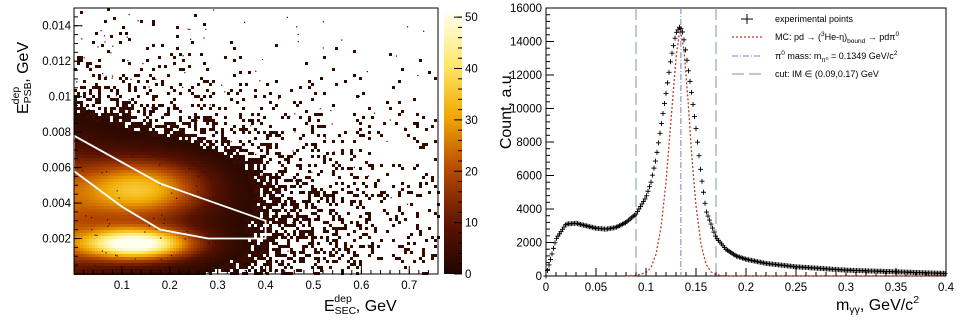 The width and height of the screenshot is (965, 322). Describe the element at coordinates (266, 286) in the screenshot. I see `heatmap-x-tick-label: 0.4` at that location.